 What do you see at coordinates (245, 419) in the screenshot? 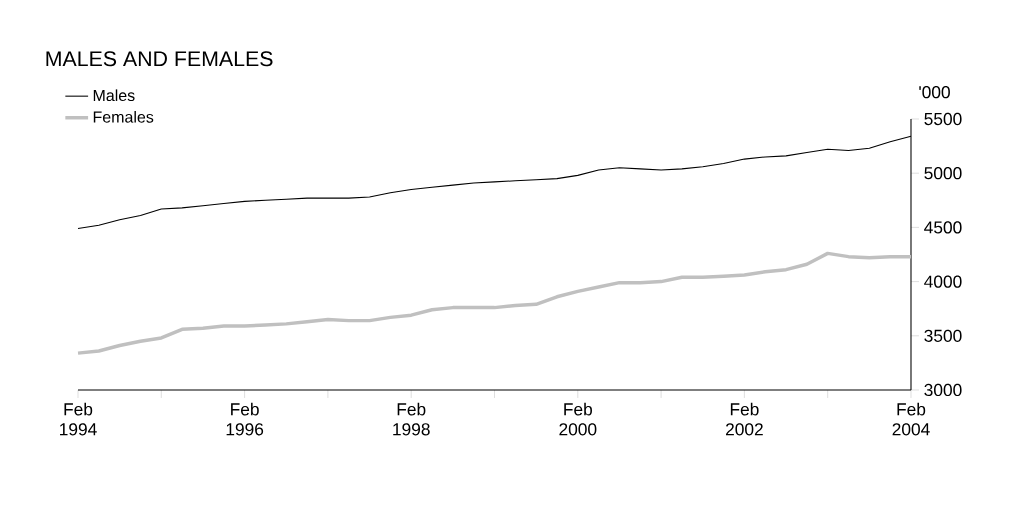
I see `x-tick-label: Feb 1996` at bounding box center [245, 419].